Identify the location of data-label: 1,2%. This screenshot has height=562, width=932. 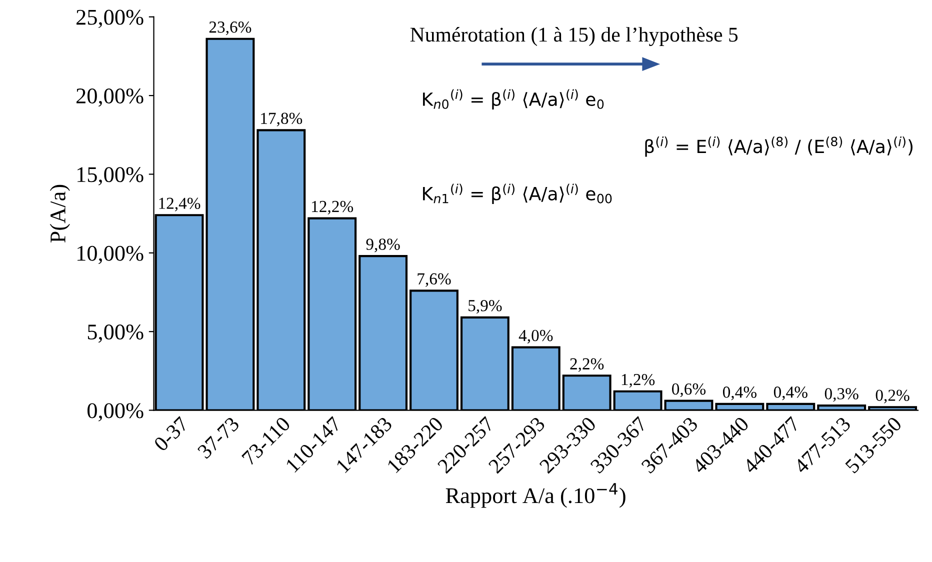
(638, 381).